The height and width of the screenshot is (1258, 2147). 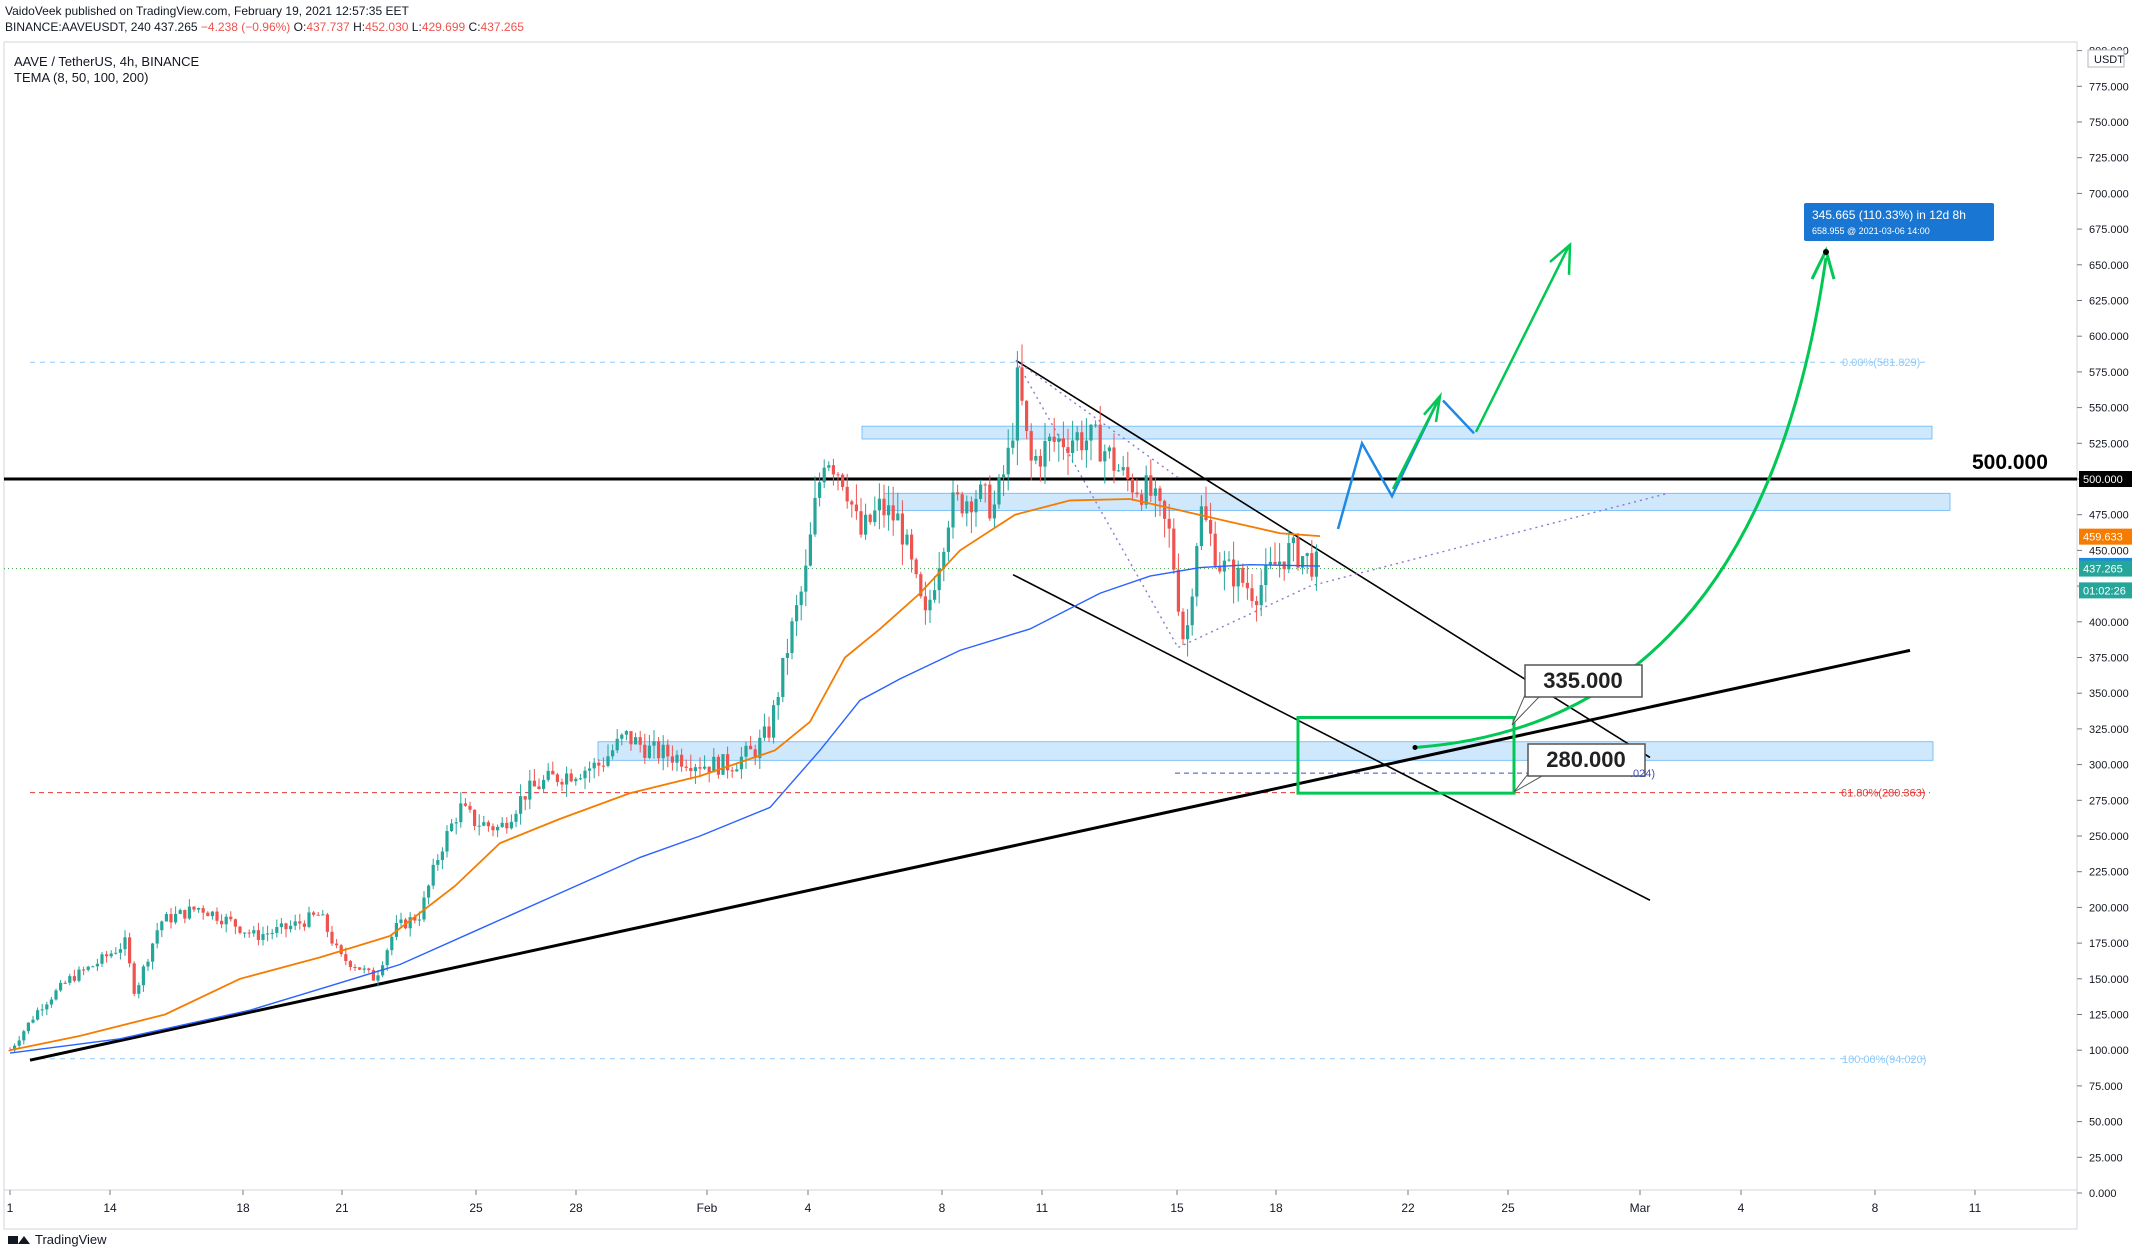 What do you see at coordinates (2109, 694) in the screenshot?
I see `y-tick-label: 350.000` at bounding box center [2109, 694].